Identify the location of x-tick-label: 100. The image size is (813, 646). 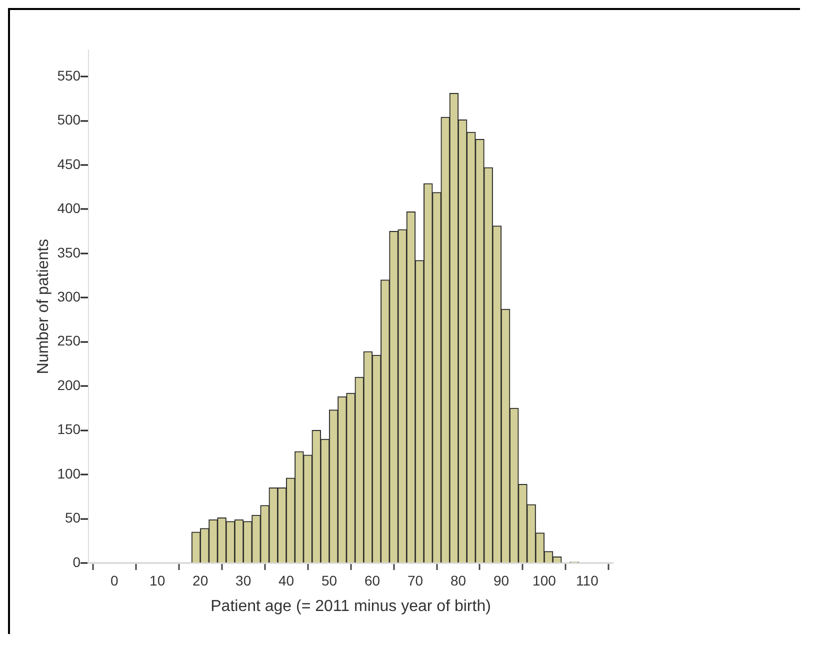
(544, 580).